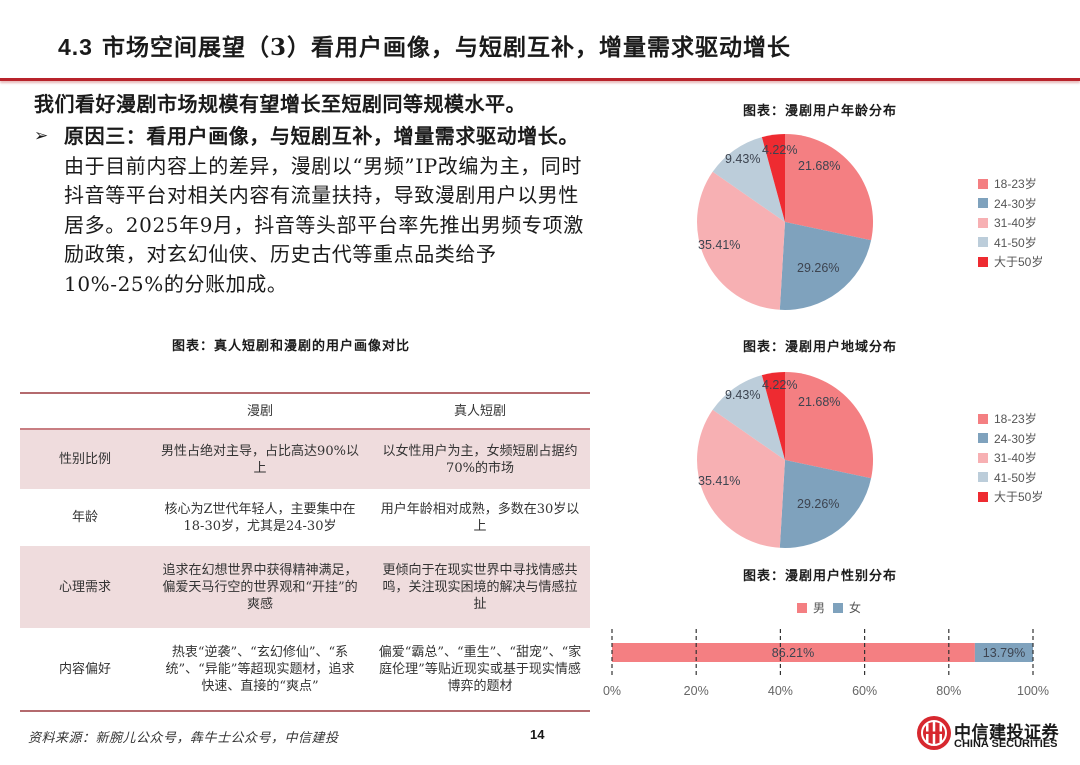 This screenshot has width=1080, height=765. Describe the element at coordinates (85, 670) in the screenshot. I see `row-category: 内容偏好` at that location.